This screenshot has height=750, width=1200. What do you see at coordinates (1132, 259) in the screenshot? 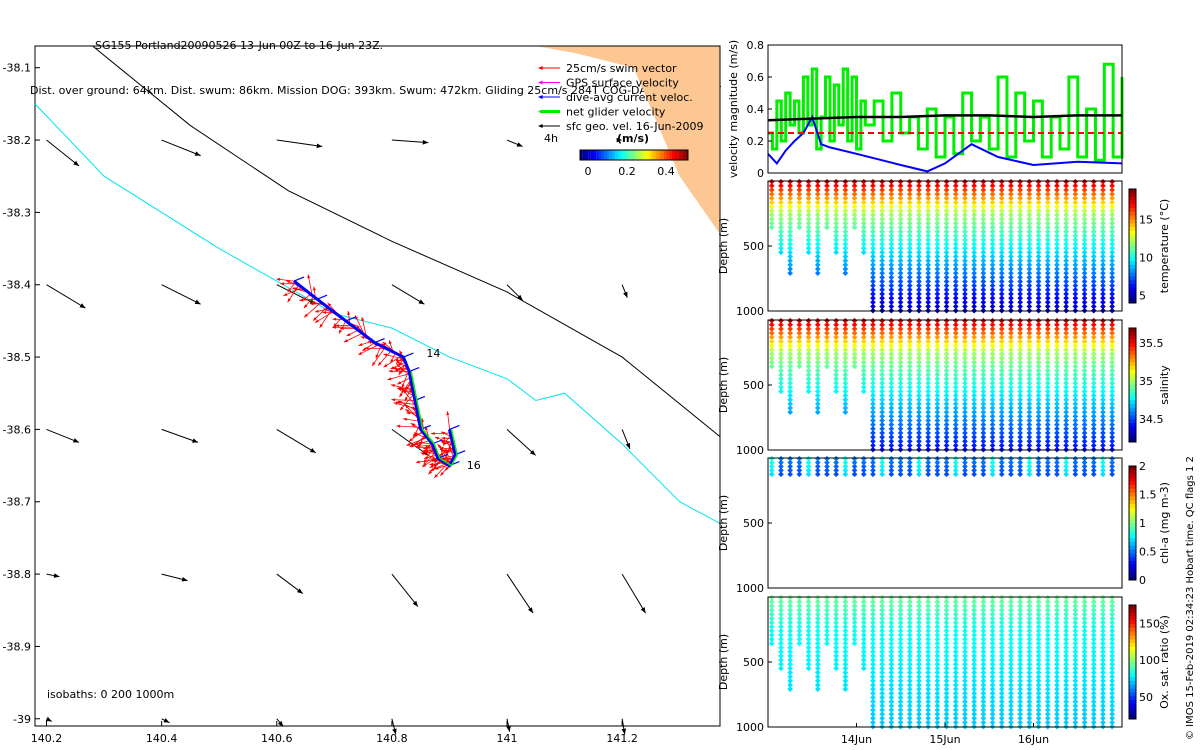
I see `temperature-colorbar-swatch` at bounding box center [1132, 259].